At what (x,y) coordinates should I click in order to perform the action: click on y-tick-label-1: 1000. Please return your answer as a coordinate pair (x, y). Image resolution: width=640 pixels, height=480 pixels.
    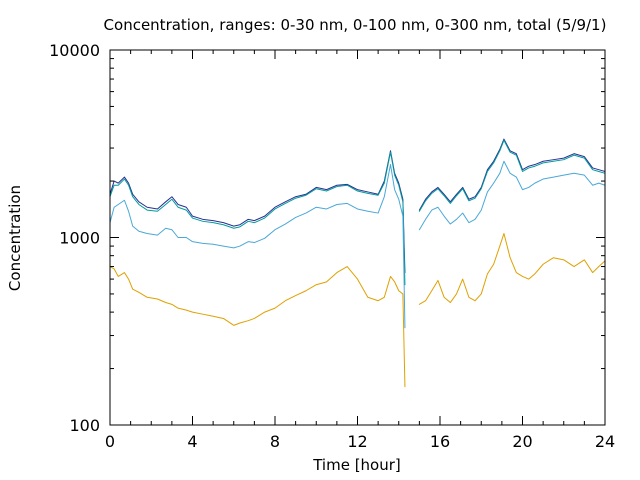
    Looking at the image, I should click on (79, 238).